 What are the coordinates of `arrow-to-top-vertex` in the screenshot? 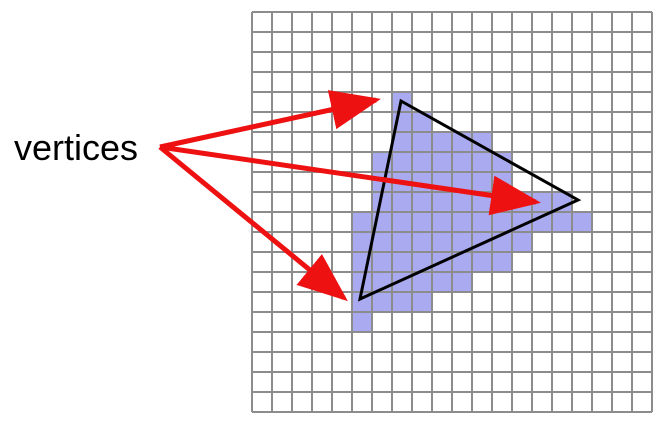 It's located at (270, 120).